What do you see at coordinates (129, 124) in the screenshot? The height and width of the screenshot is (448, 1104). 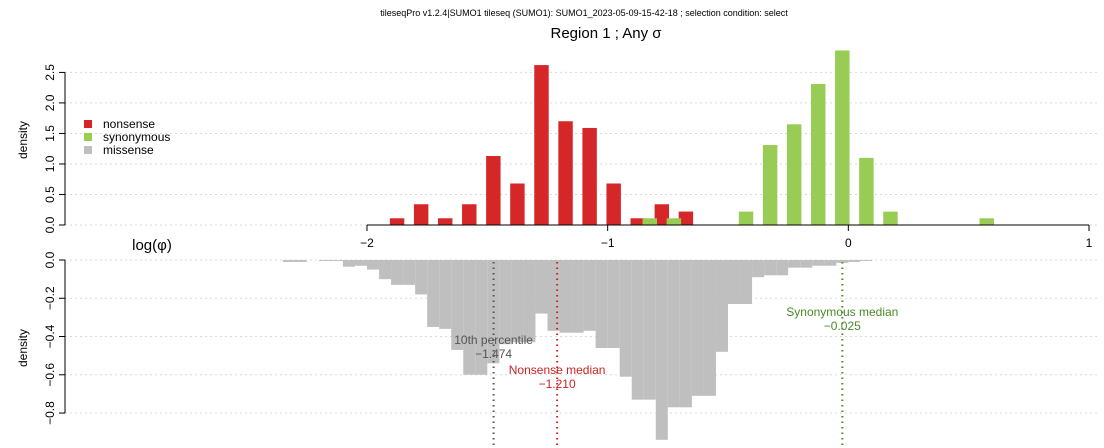 I see `legend-label-nonsense: nonsense` at bounding box center [129, 124].